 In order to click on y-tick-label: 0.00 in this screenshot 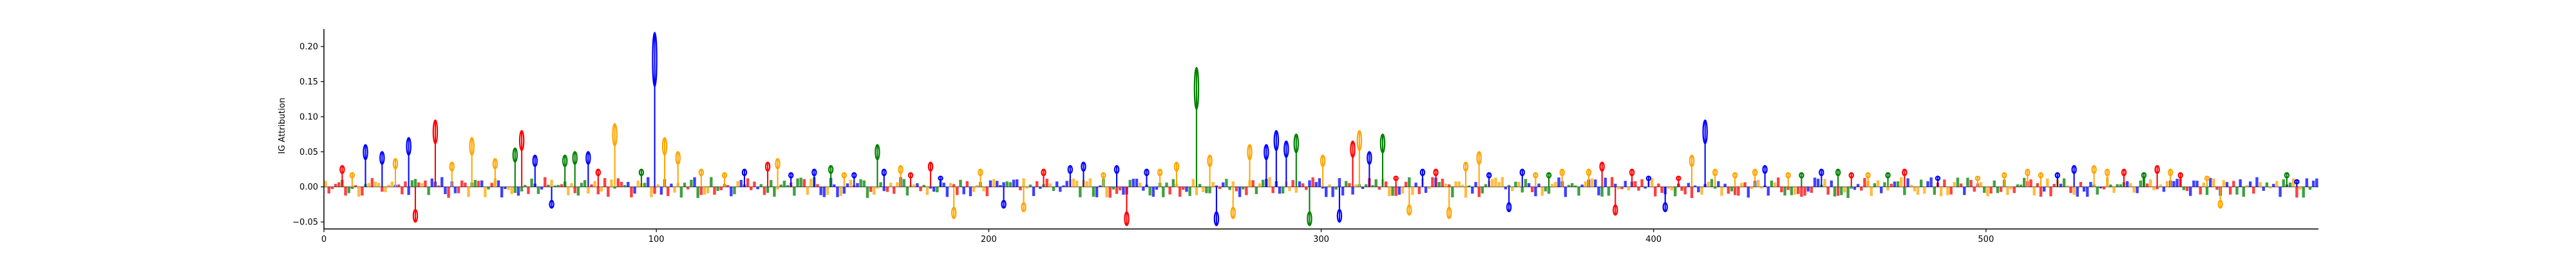, I will do `click(309, 187)`.